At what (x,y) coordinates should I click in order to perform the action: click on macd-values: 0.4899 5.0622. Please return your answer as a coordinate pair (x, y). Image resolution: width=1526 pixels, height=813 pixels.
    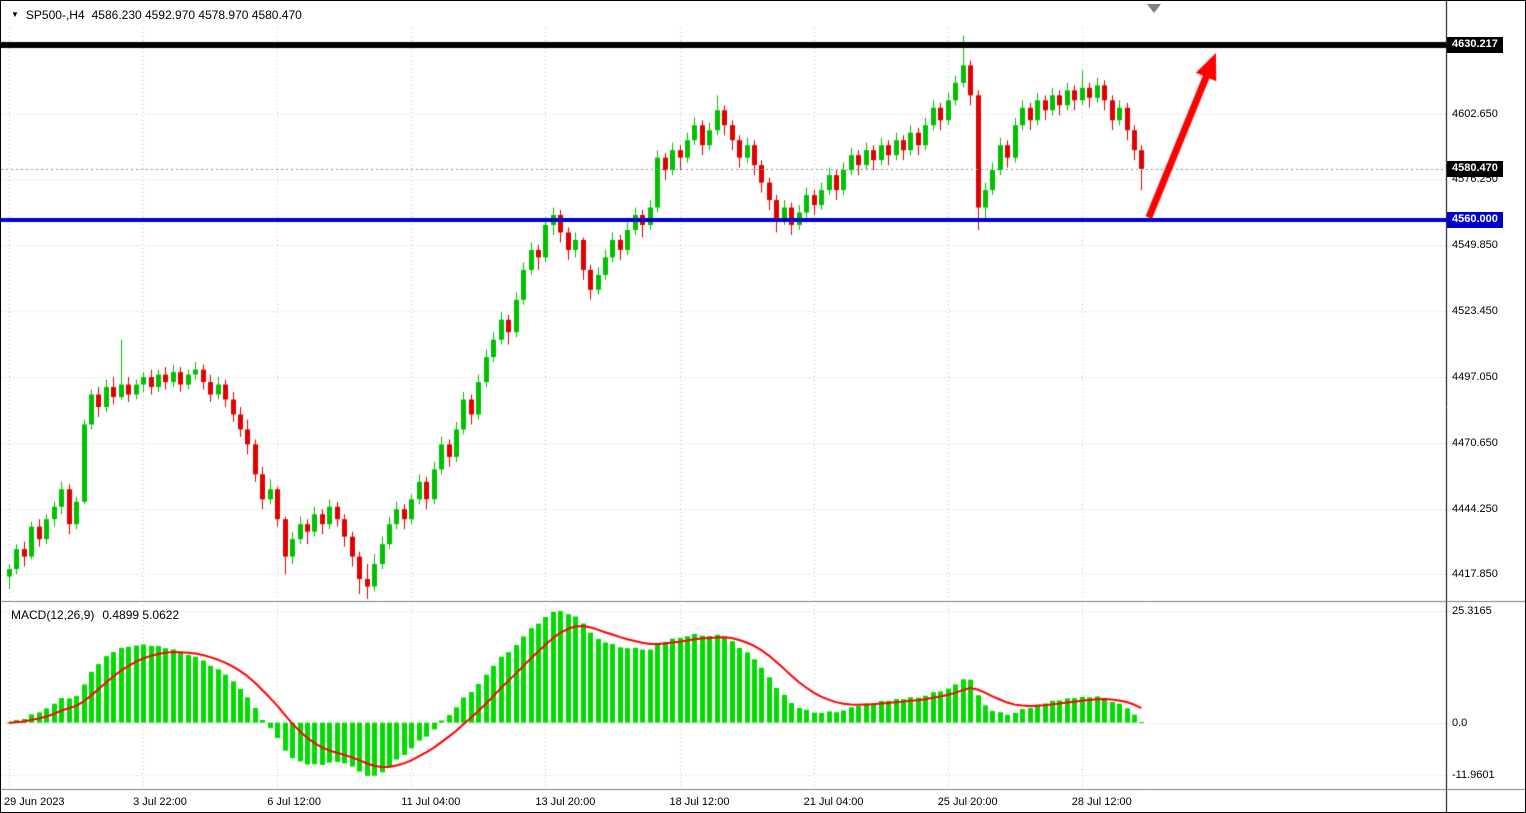
    Looking at the image, I should click on (141, 615).